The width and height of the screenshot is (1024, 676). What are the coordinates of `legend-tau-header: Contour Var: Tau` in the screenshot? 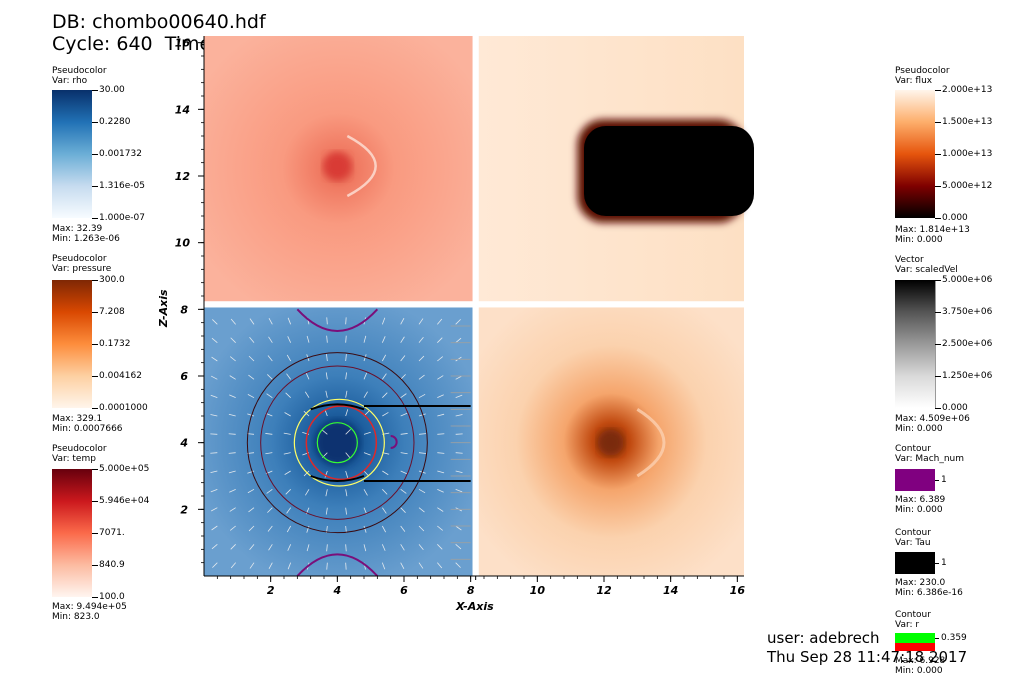 It's located at (913, 538).